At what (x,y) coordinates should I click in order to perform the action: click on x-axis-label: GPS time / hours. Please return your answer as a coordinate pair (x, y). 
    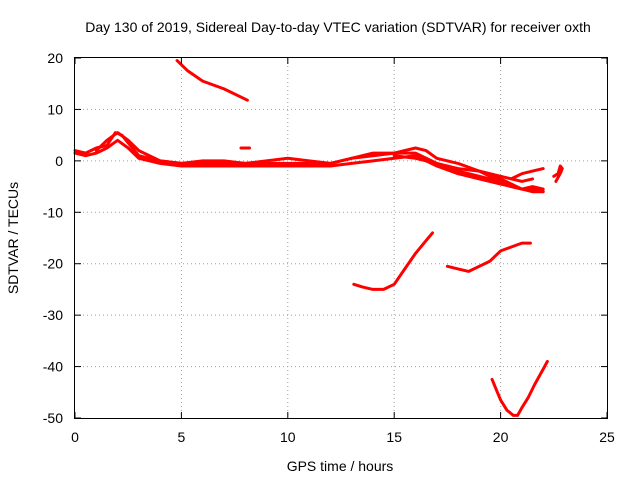
    Looking at the image, I should click on (340, 466).